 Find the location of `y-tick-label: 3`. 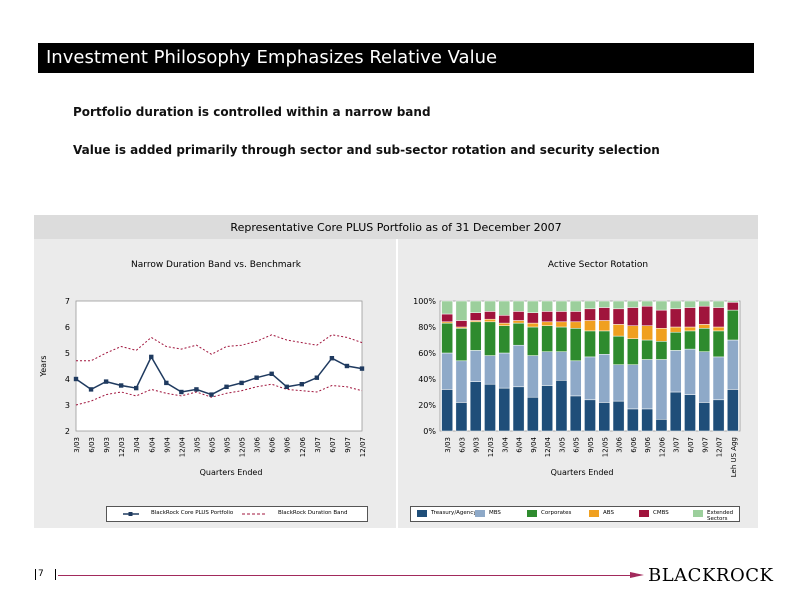

y-tick-label: 3 is located at coordinates (67, 405).